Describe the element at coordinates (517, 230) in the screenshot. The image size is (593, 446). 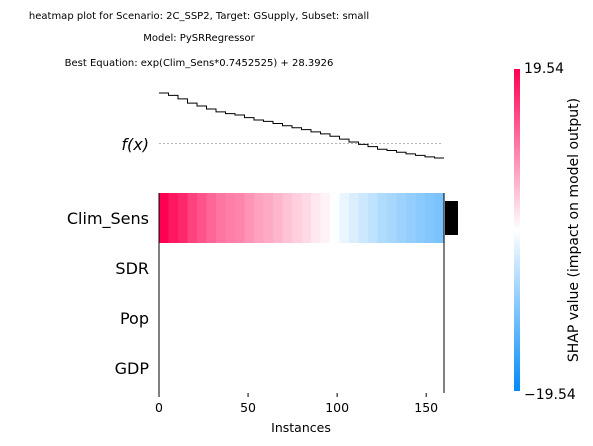
I see `colorbar` at that location.